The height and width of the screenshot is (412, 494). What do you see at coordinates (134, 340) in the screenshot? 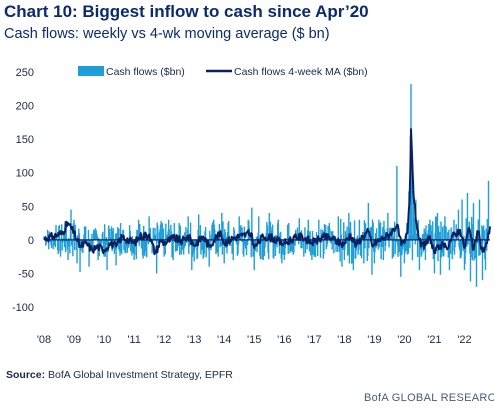
I see `x-tick-label: '11` at bounding box center [134, 340].